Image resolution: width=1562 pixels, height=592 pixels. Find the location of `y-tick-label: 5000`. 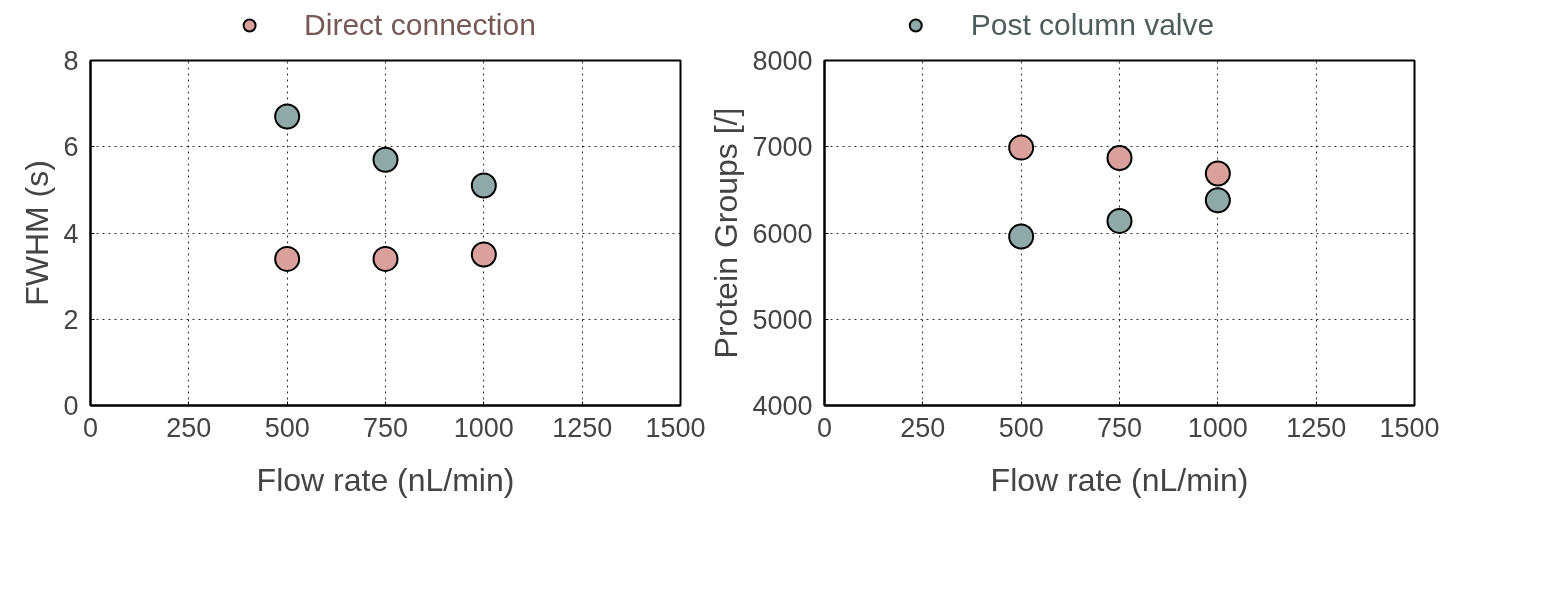

y-tick-label: 5000 is located at coordinates (782, 319).